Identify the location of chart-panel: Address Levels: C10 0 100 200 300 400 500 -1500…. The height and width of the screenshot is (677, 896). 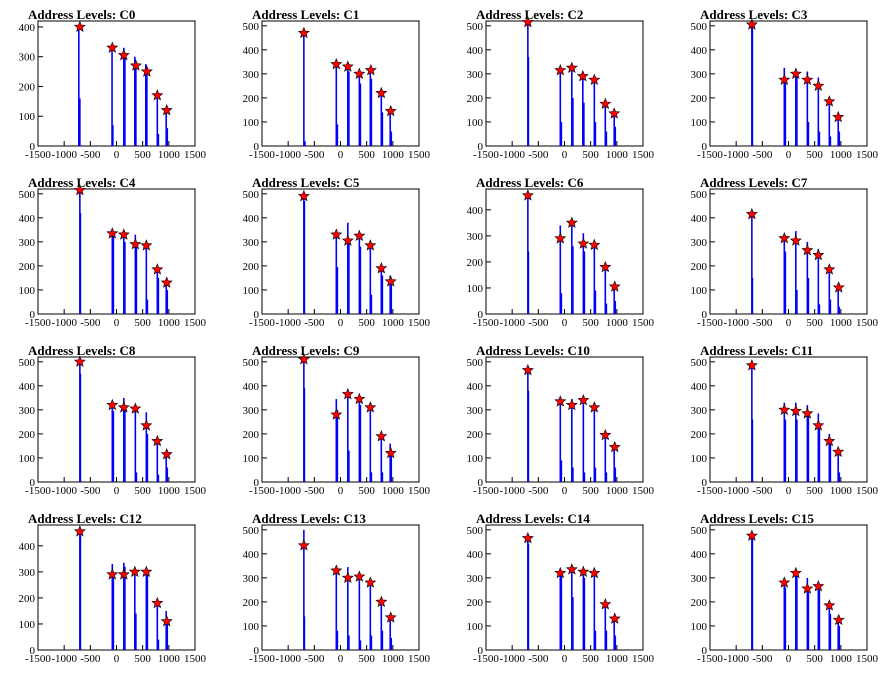
(561, 420).